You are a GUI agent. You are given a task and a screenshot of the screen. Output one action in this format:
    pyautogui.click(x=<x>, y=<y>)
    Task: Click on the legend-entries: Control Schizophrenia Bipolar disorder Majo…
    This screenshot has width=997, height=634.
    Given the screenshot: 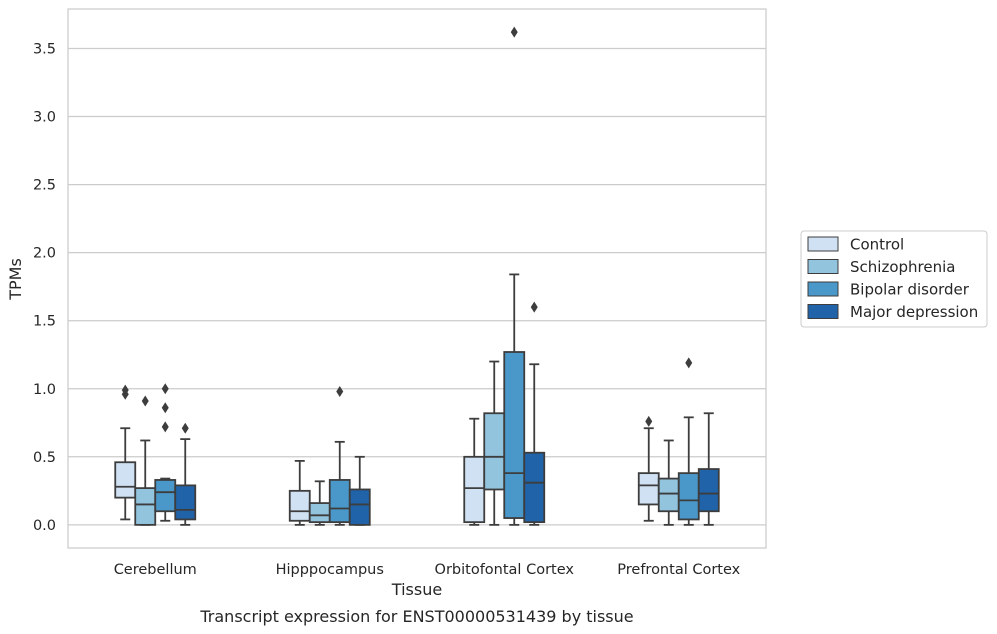 What is the action you would take?
    pyautogui.click(x=892, y=278)
    